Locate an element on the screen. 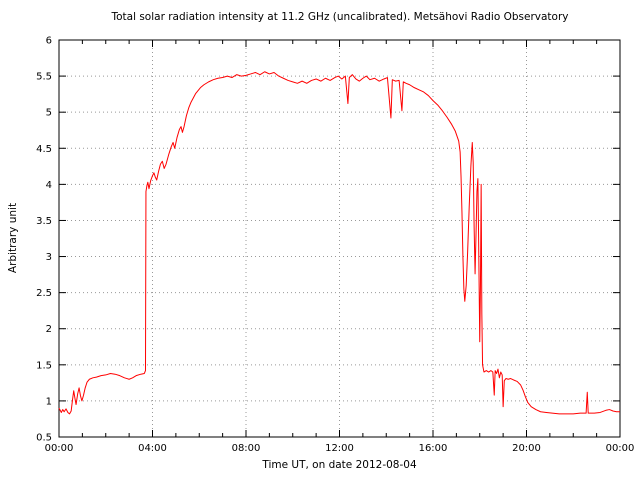 This screenshot has width=640, height=480. y-tick-label: 2 is located at coordinates (49, 329).